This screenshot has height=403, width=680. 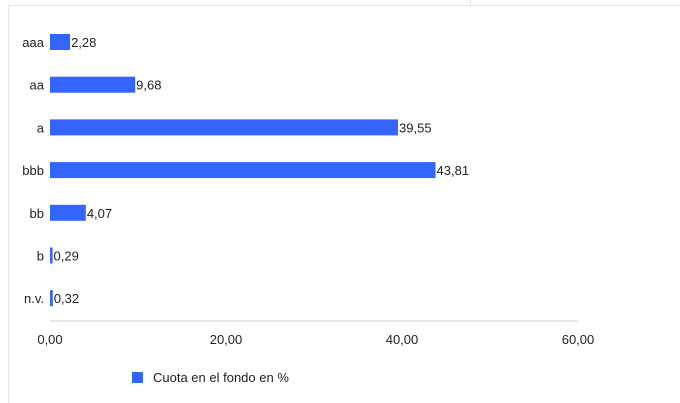 What do you see at coordinates (66, 298) in the screenshot?
I see `value-label: 0,32` at bounding box center [66, 298].